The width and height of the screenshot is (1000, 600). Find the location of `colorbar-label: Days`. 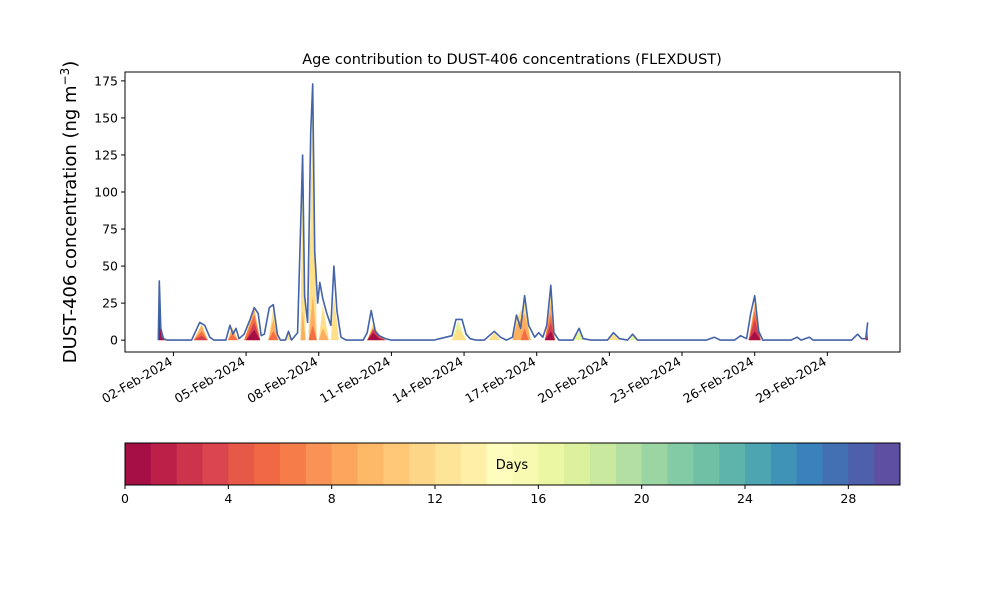

colorbar-label: Days is located at coordinates (512, 465).